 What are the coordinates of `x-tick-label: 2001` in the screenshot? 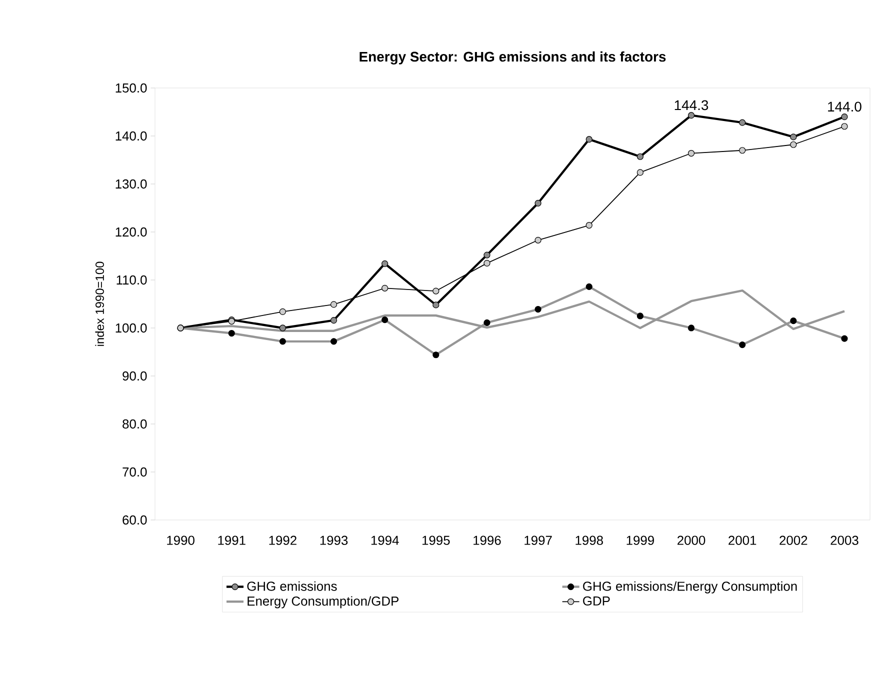 It's located at (742, 540).